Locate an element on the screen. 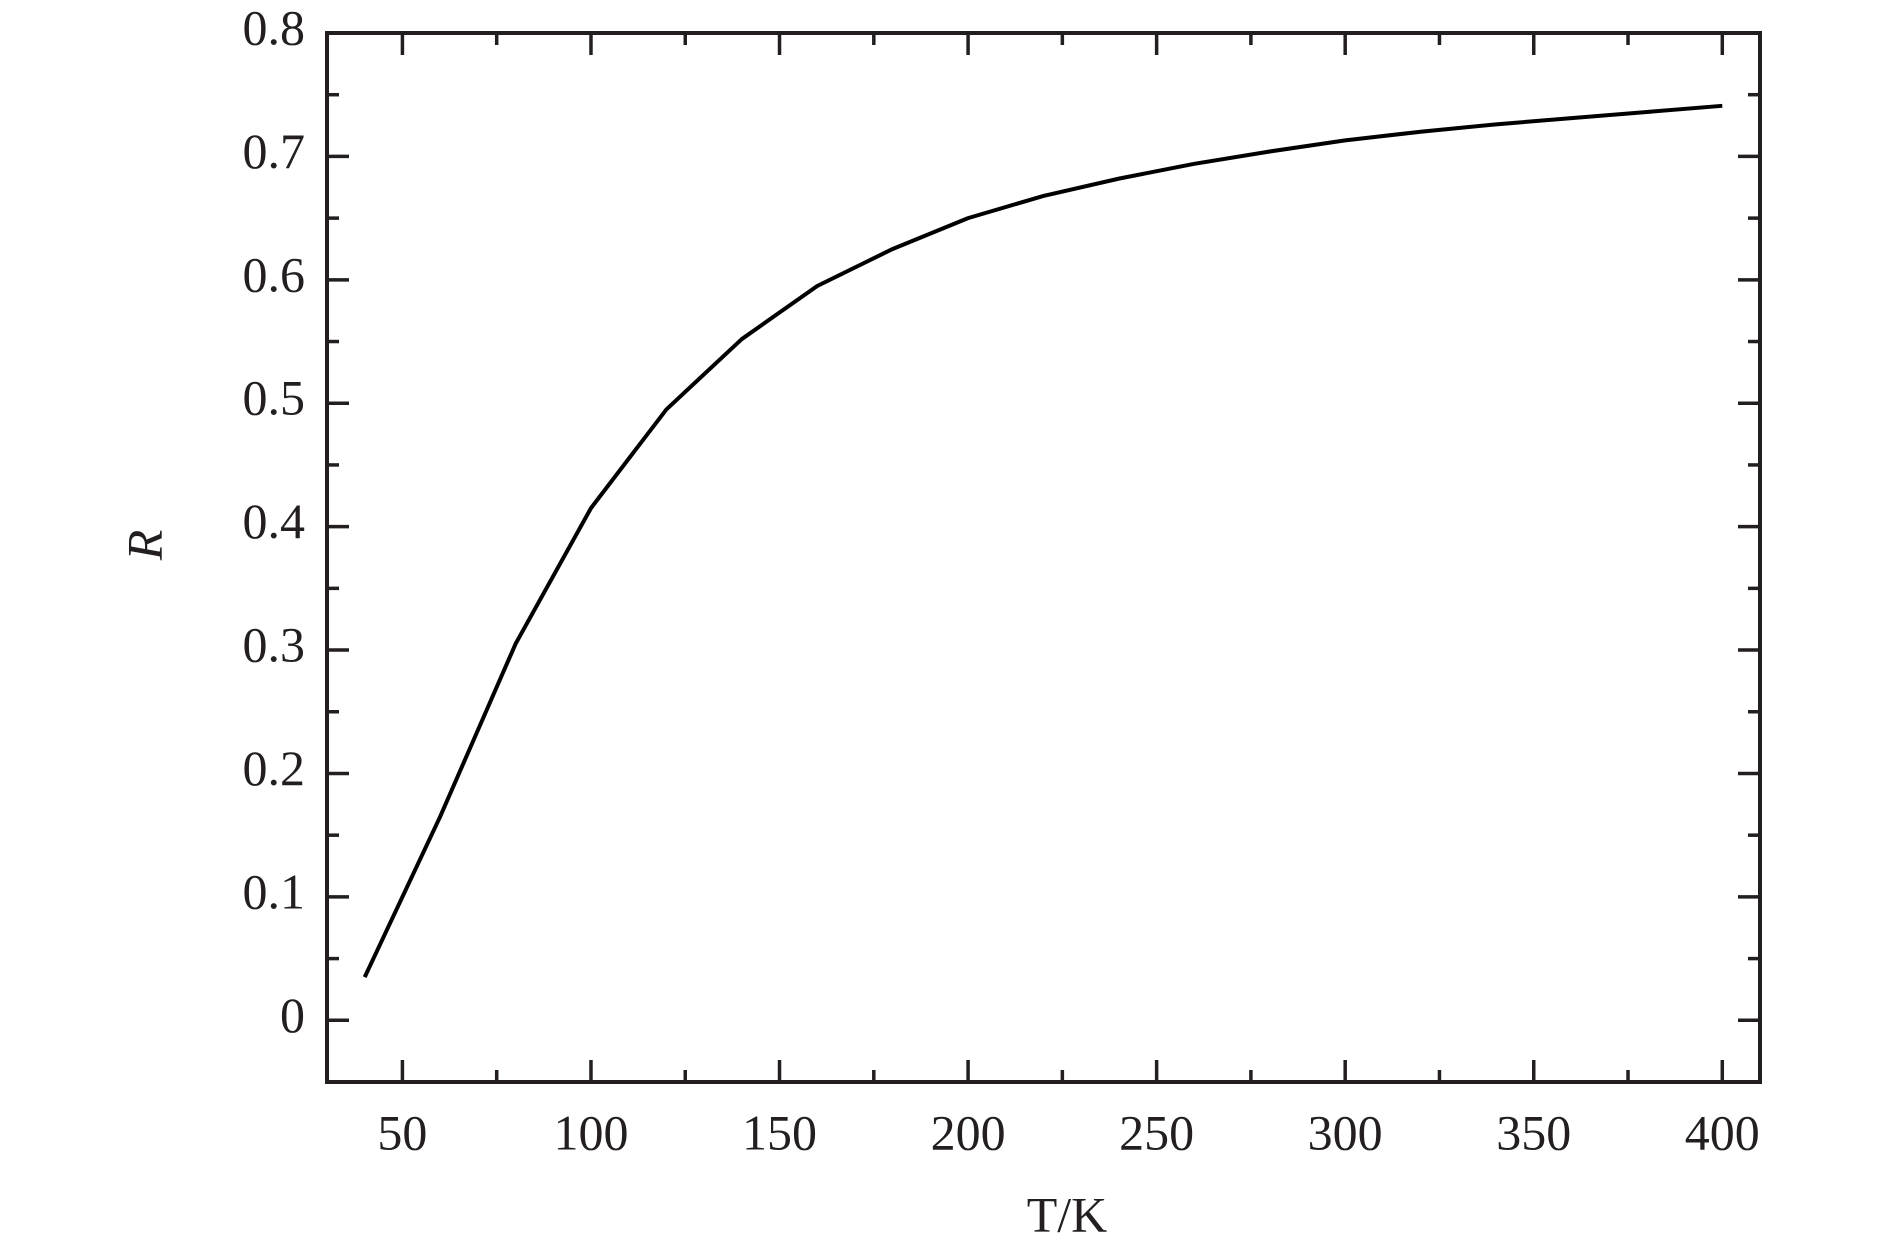  x-tick-label: 250 is located at coordinates (1156, 1132).